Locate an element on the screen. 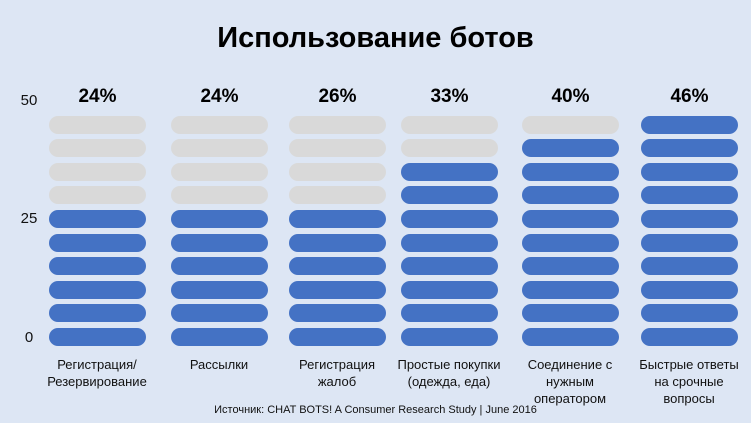 Image resolution: width=751 pixels, height=423 pixels. category-label: Рассылки is located at coordinates (219, 364).